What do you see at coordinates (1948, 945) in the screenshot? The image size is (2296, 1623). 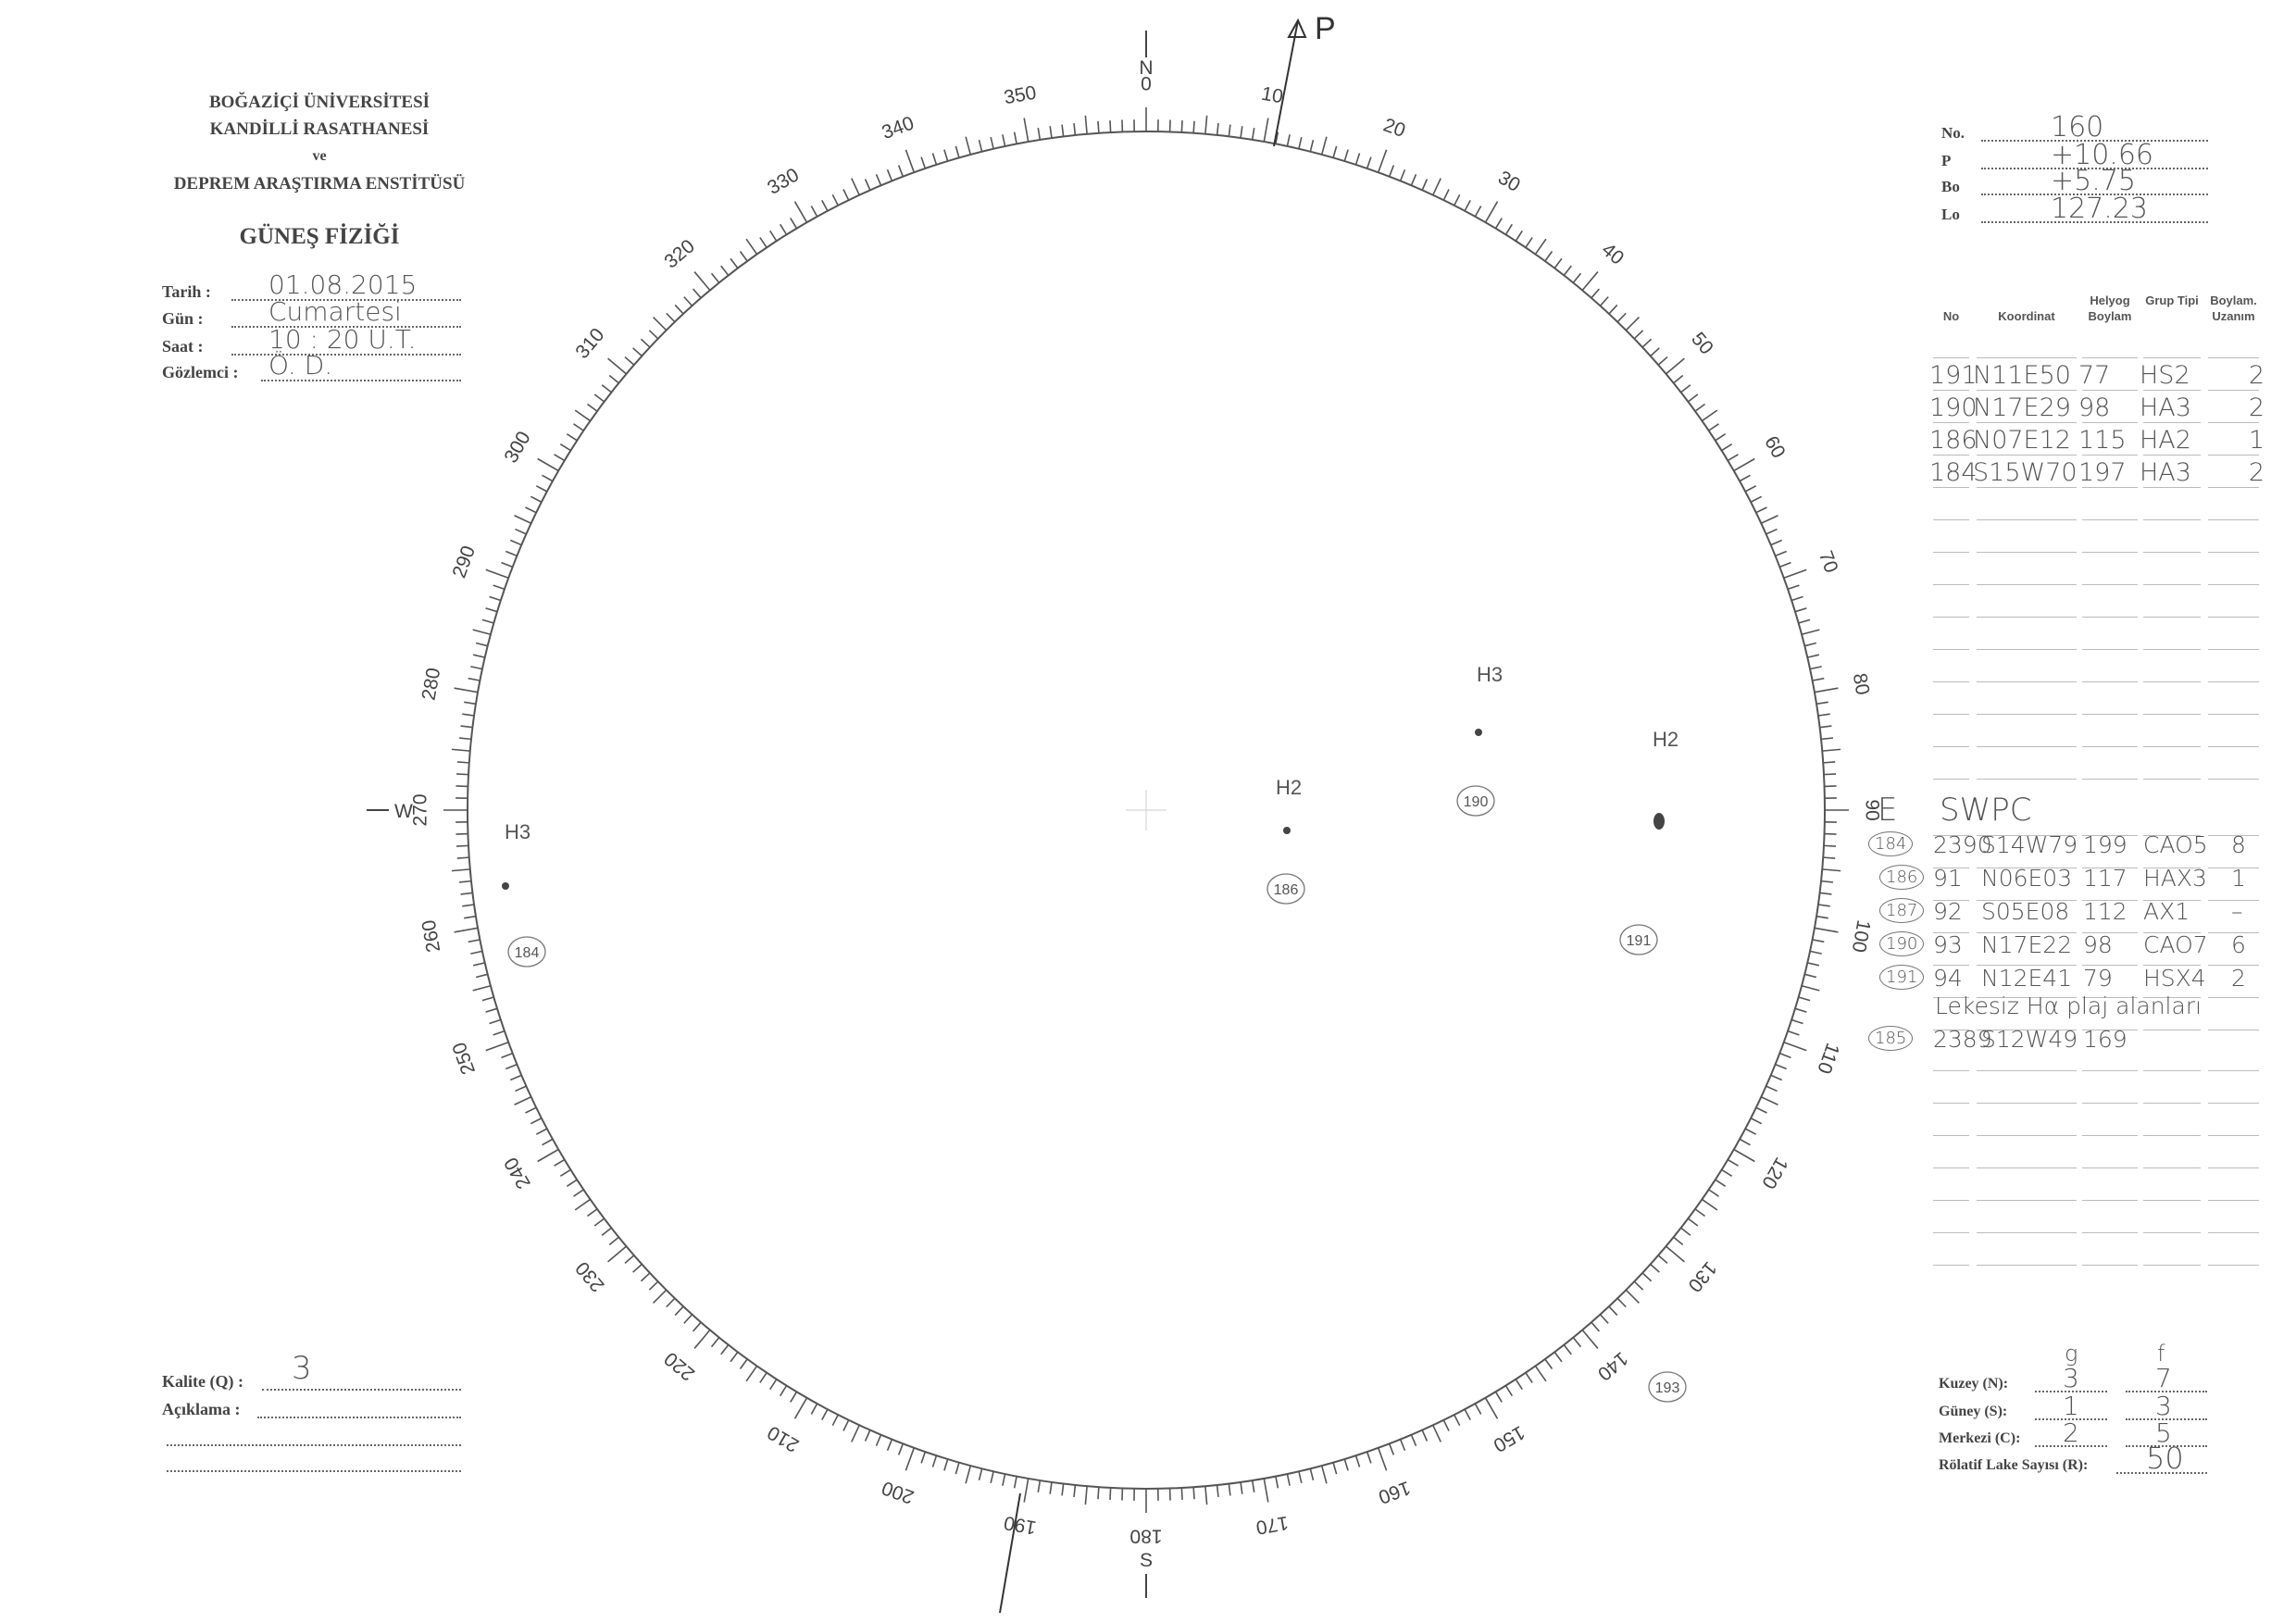 I see `swpc-cell: 93` at bounding box center [1948, 945].